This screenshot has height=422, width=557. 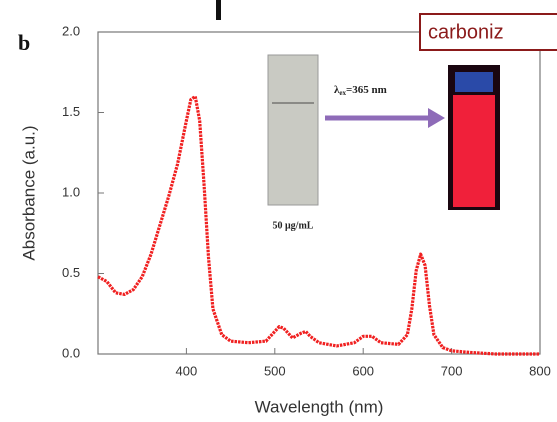 I want to click on overlay-box, so click(x=488, y=32).